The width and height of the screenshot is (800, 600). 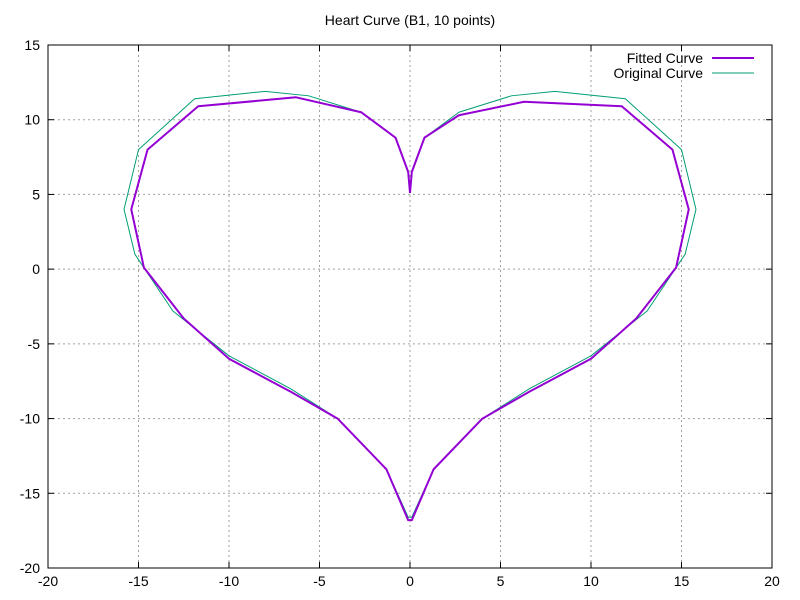 What do you see at coordinates (30, 568) in the screenshot?
I see `y-tick-label: -20` at bounding box center [30, 568].